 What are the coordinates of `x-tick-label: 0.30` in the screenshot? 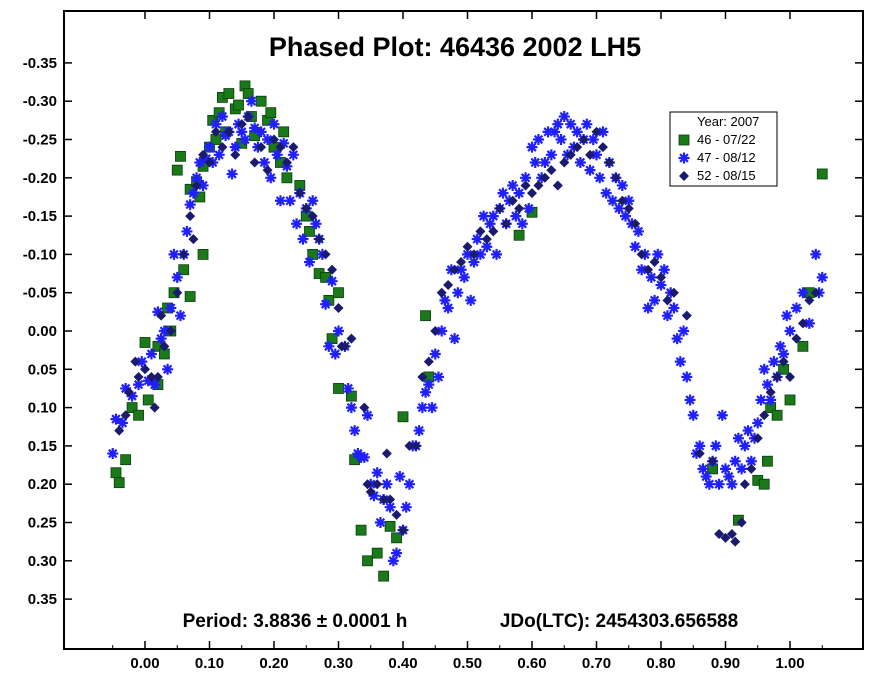 It's located at (338, 663).